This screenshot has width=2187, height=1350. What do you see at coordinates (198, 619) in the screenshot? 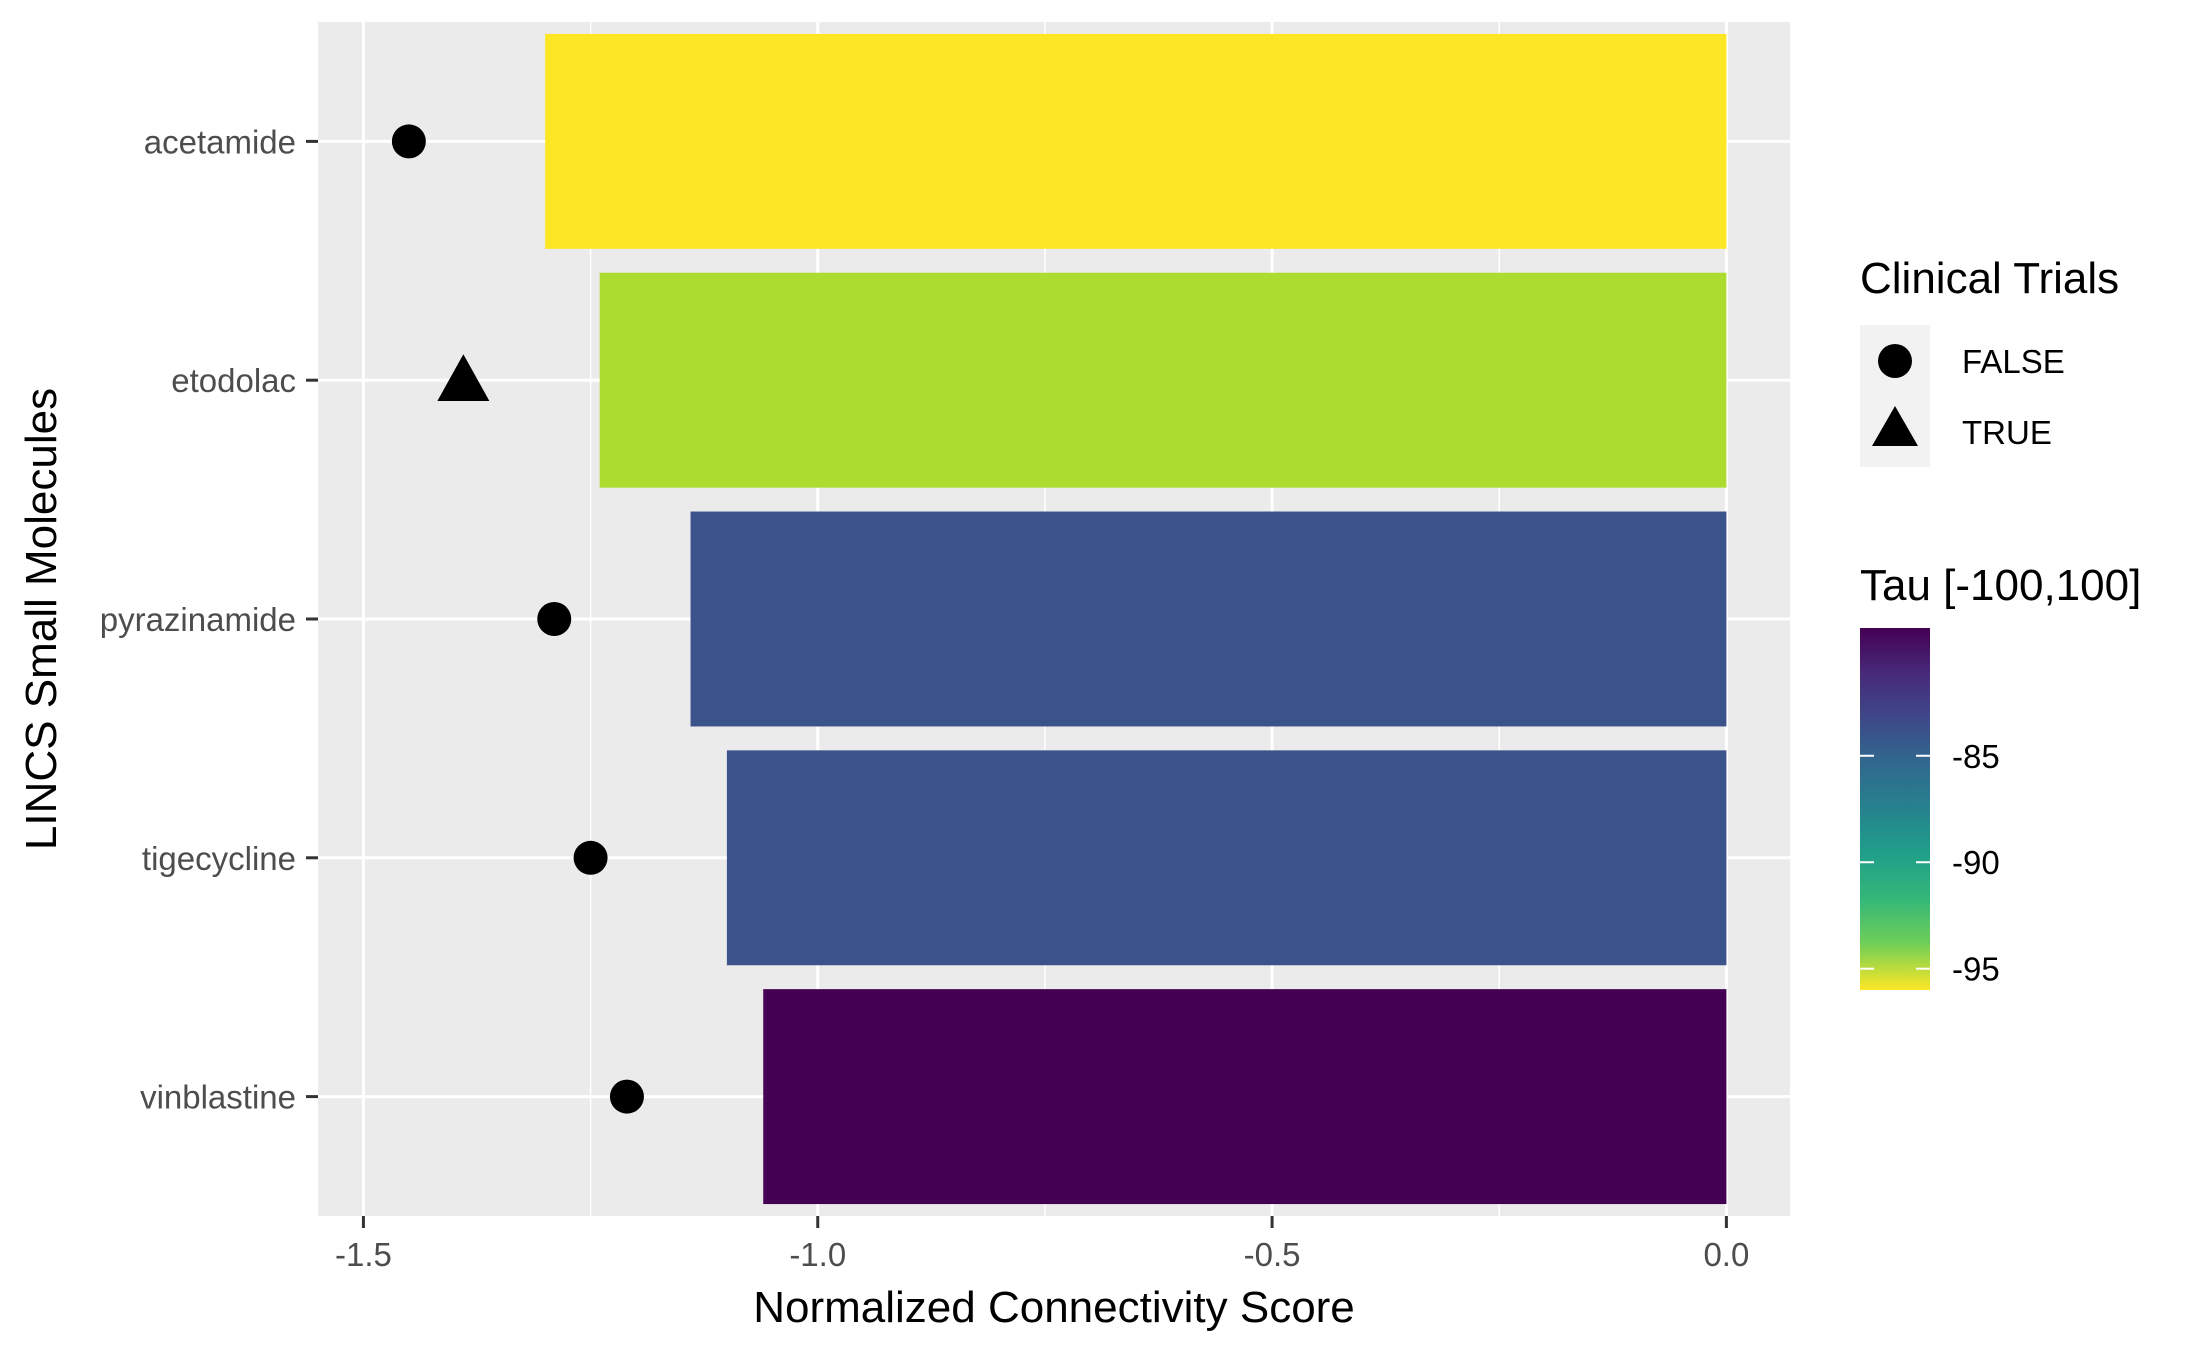
I see `y-tick-label: pyrazinamide` at bounding box center [198, 619].